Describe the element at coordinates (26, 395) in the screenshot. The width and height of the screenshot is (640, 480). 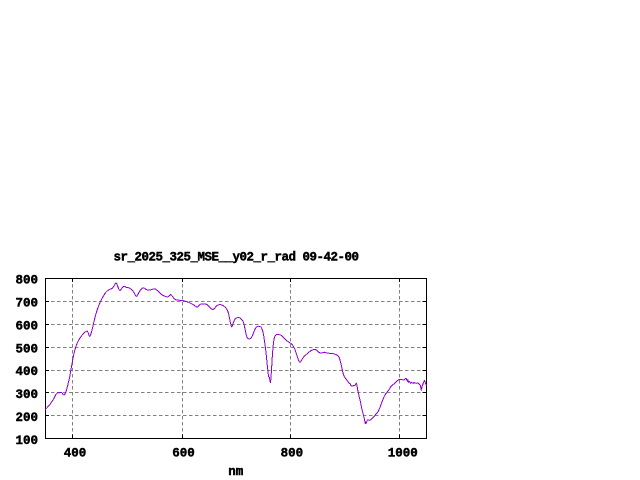
I see `svg-text: 300` at that location.